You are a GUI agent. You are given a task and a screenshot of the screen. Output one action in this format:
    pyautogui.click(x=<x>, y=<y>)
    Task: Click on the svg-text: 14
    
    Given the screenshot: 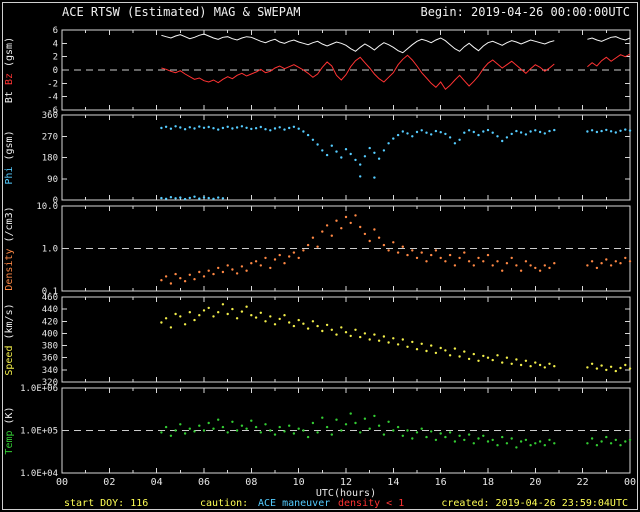 What is the action you would take?
    pyautogui.click(x=393, y=482)
    